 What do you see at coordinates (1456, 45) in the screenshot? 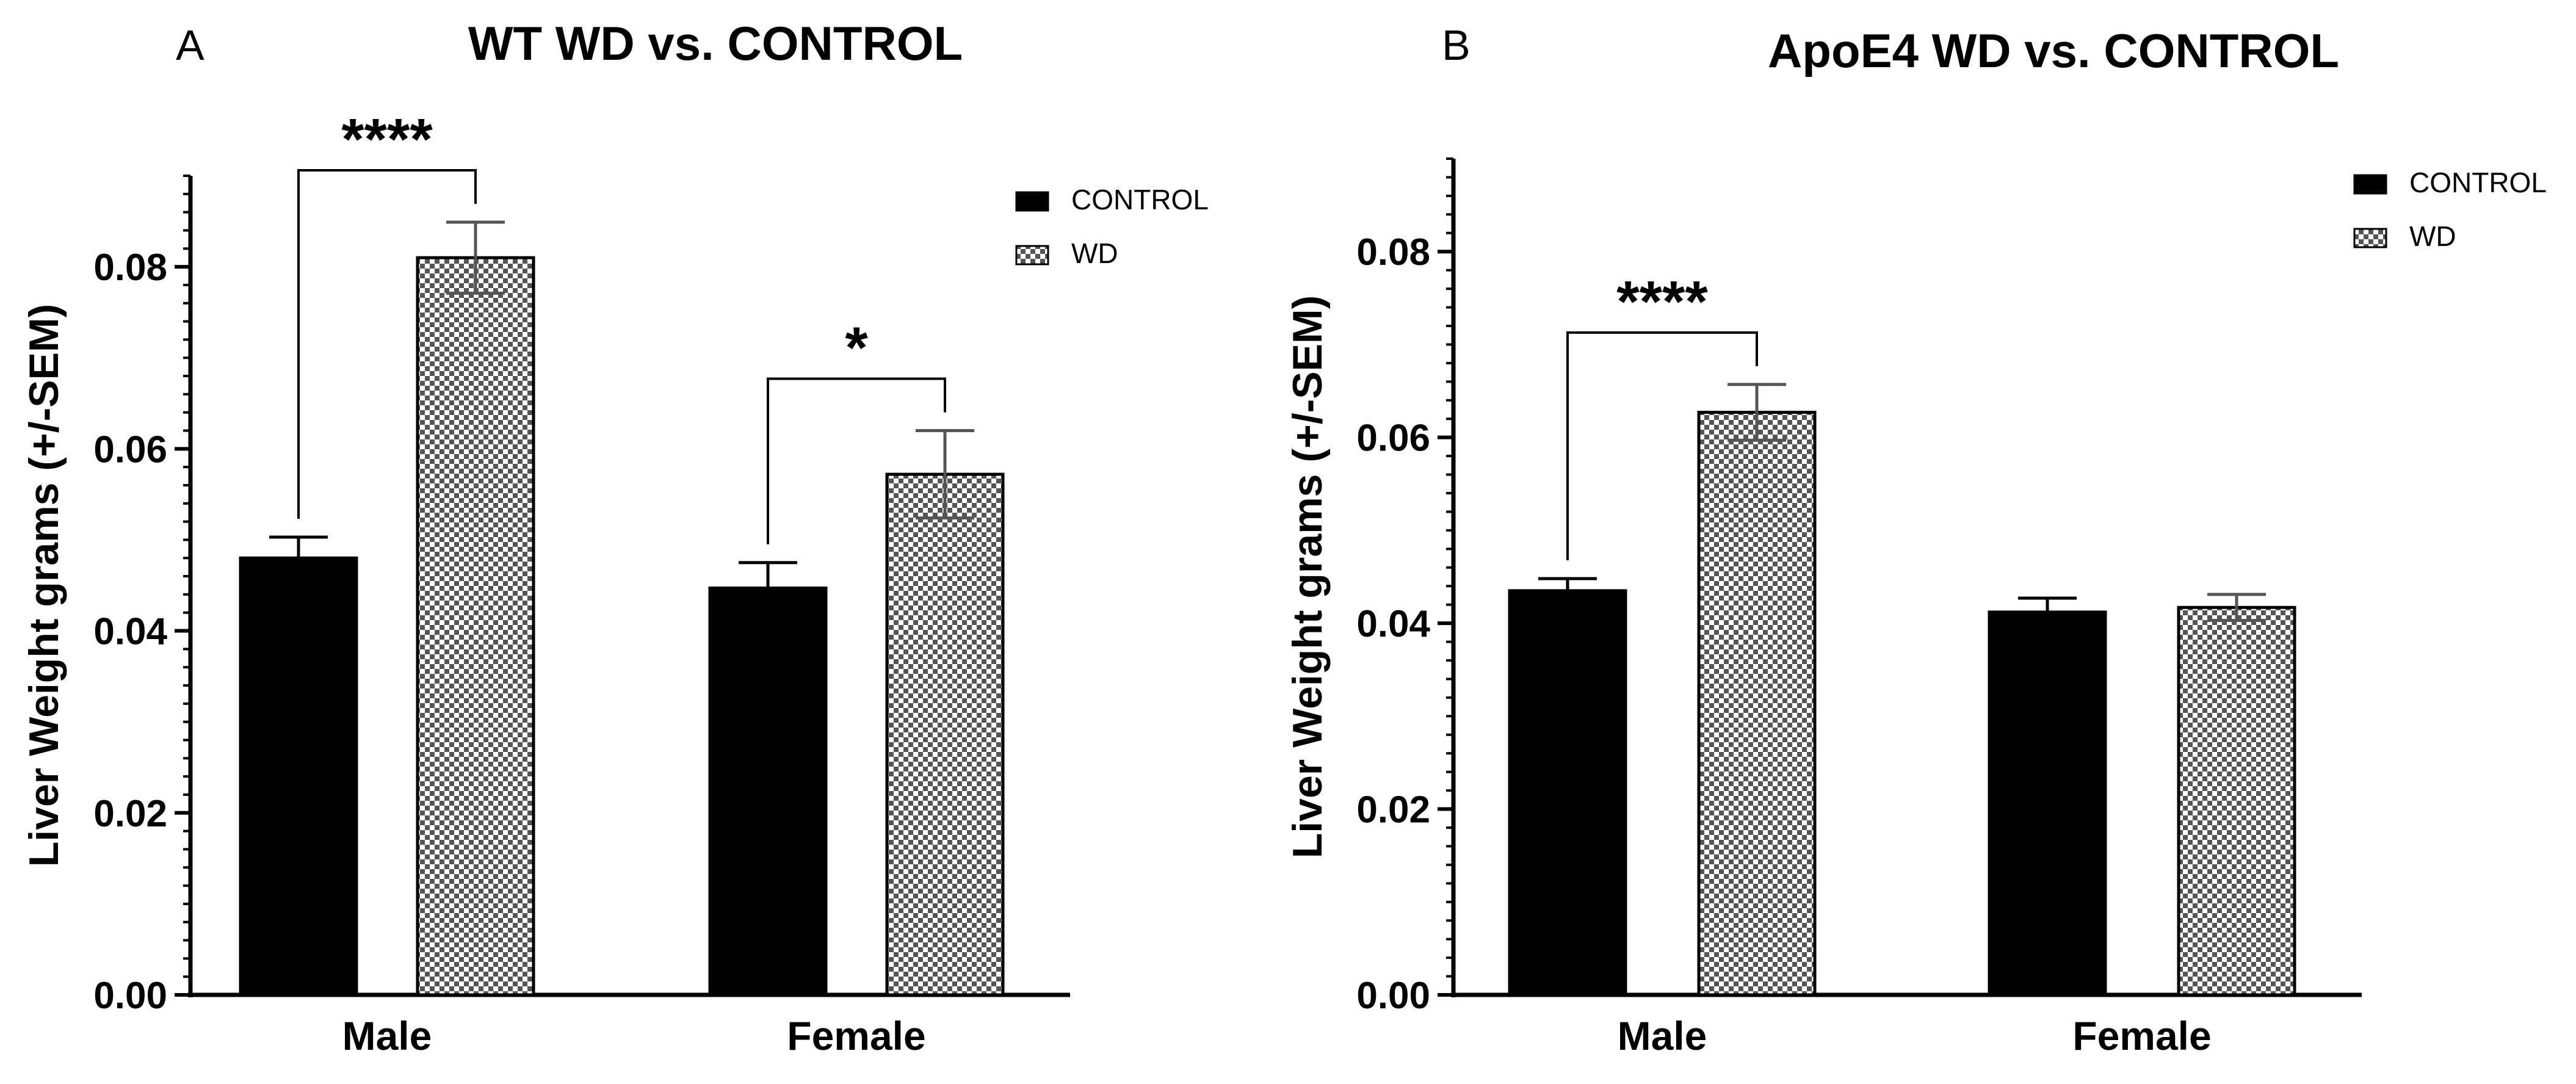
I see `panel-letter: B` at bounding box center [1456, 45].